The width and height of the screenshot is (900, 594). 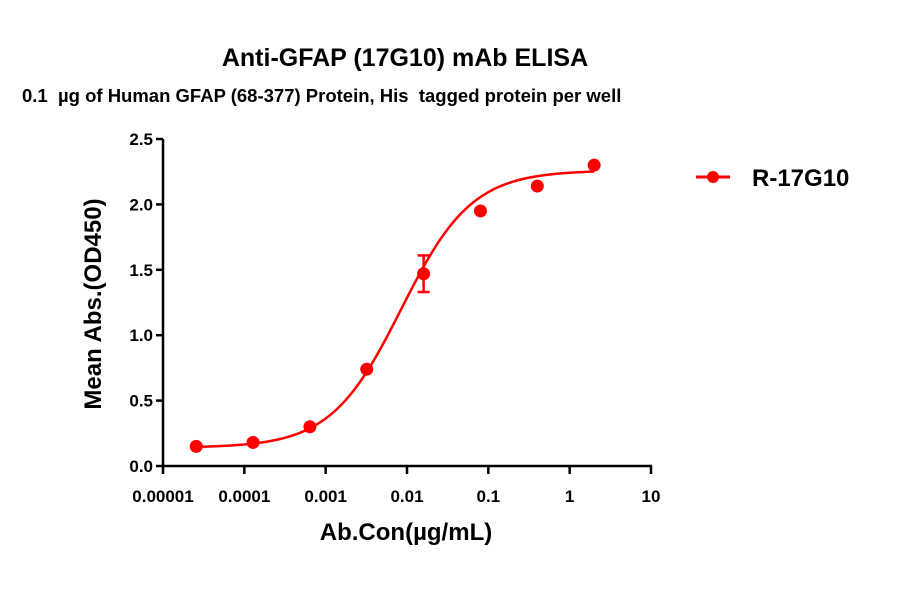 I want to click on x-tick-label: 1, so click(x=569, y=496).